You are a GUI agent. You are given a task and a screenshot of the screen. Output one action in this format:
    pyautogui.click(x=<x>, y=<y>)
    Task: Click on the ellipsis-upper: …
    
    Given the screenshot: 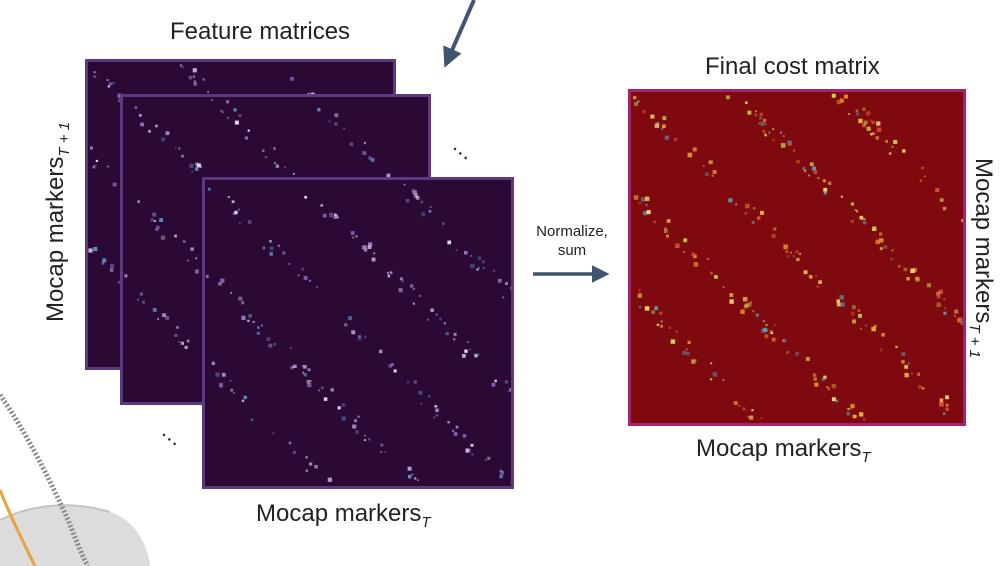 What is the action you would take?
    pyautogui.click(x=464, y=148)
    